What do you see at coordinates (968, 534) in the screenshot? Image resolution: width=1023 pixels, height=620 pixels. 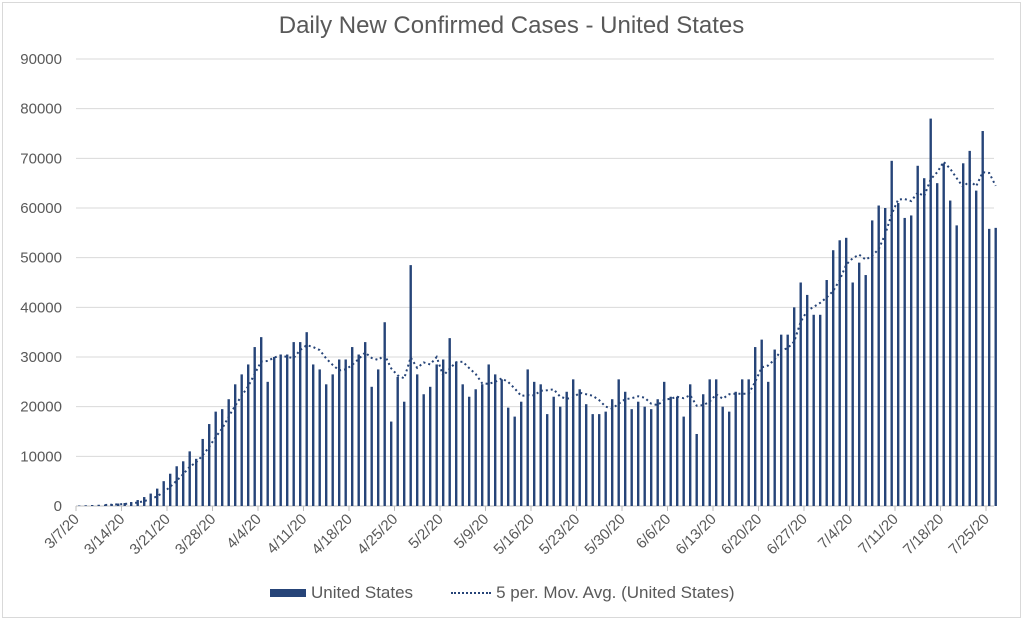 I see `x-tick-label: 7/25/20` at bounding box center [968, 534].